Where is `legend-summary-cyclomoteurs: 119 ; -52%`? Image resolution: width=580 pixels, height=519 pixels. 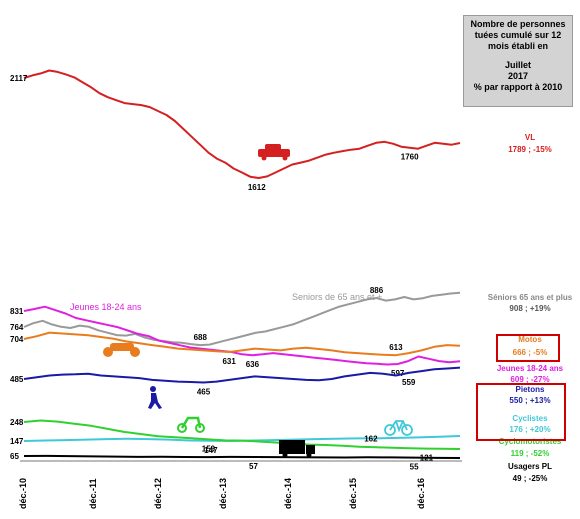 legend-summary-cyclomoteurs: 119 ; -52% is located at coordinates (530, 453).